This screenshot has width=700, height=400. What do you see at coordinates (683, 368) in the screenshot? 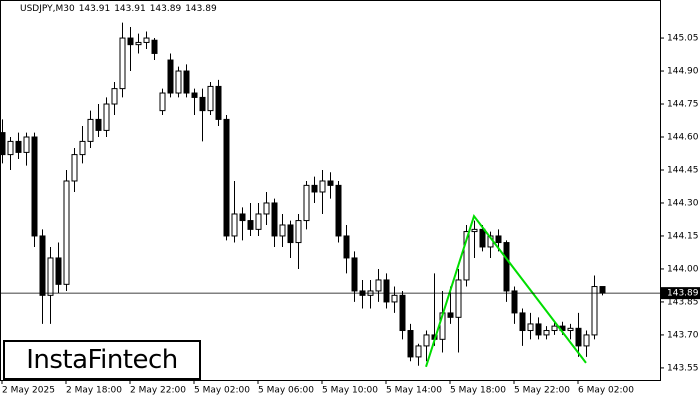
I see `y-tick-label: 143.55` at bounding box center [683, 368].